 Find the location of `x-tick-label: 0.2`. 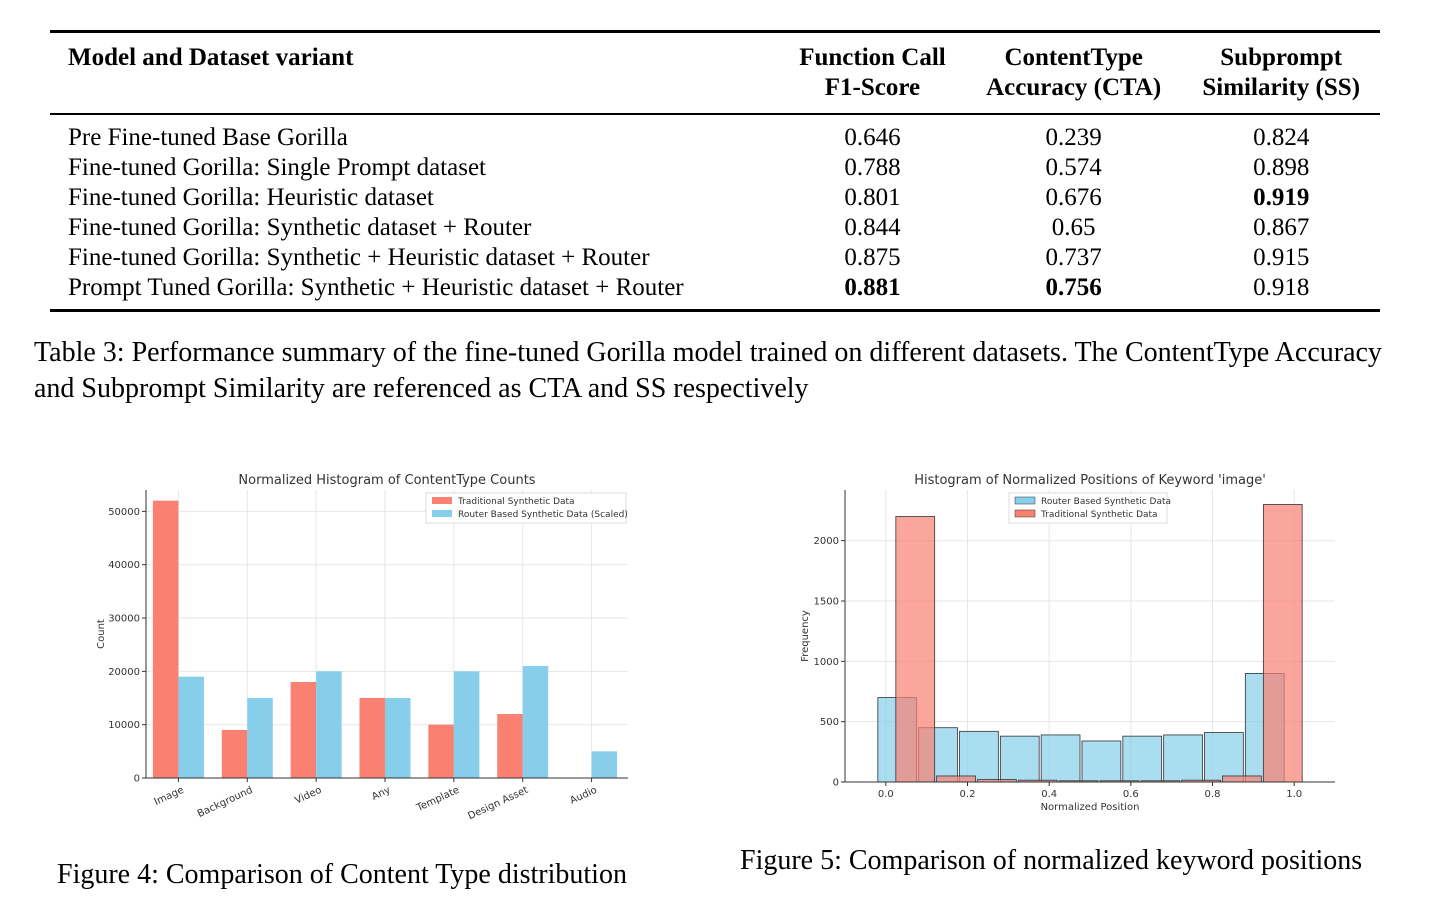

x-tick-label: 0.2 is located at coordinates (968, 794).